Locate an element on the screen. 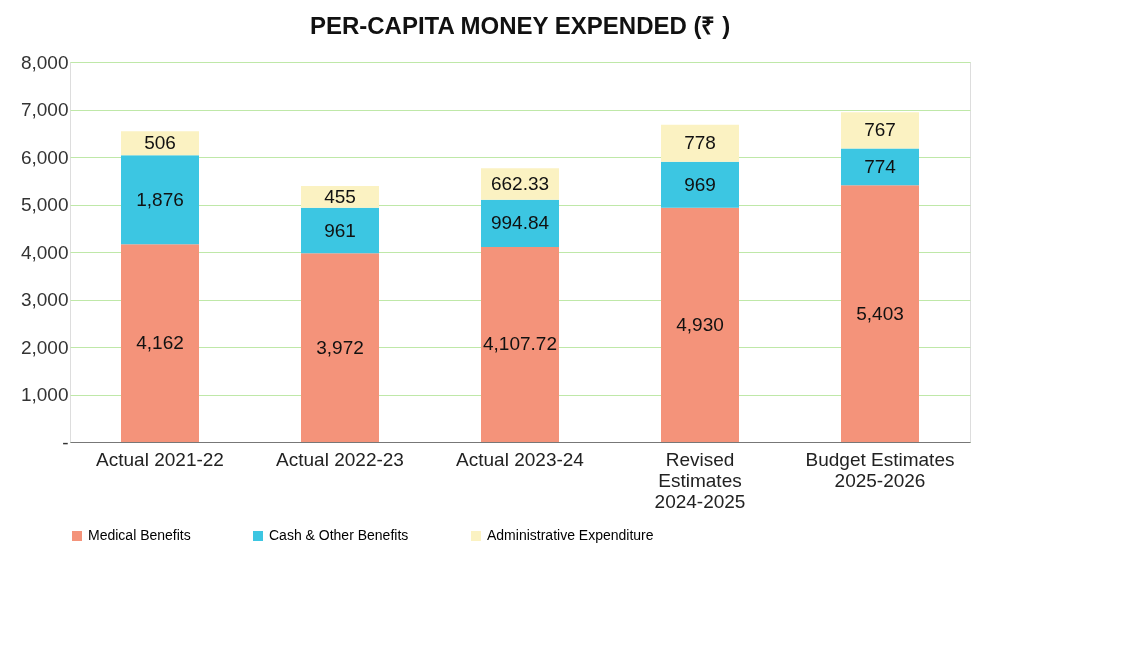 Image resolution: width=1134 pixels, height=668 pixels. data-label: 662.33 is located at coordinates (520, 183).